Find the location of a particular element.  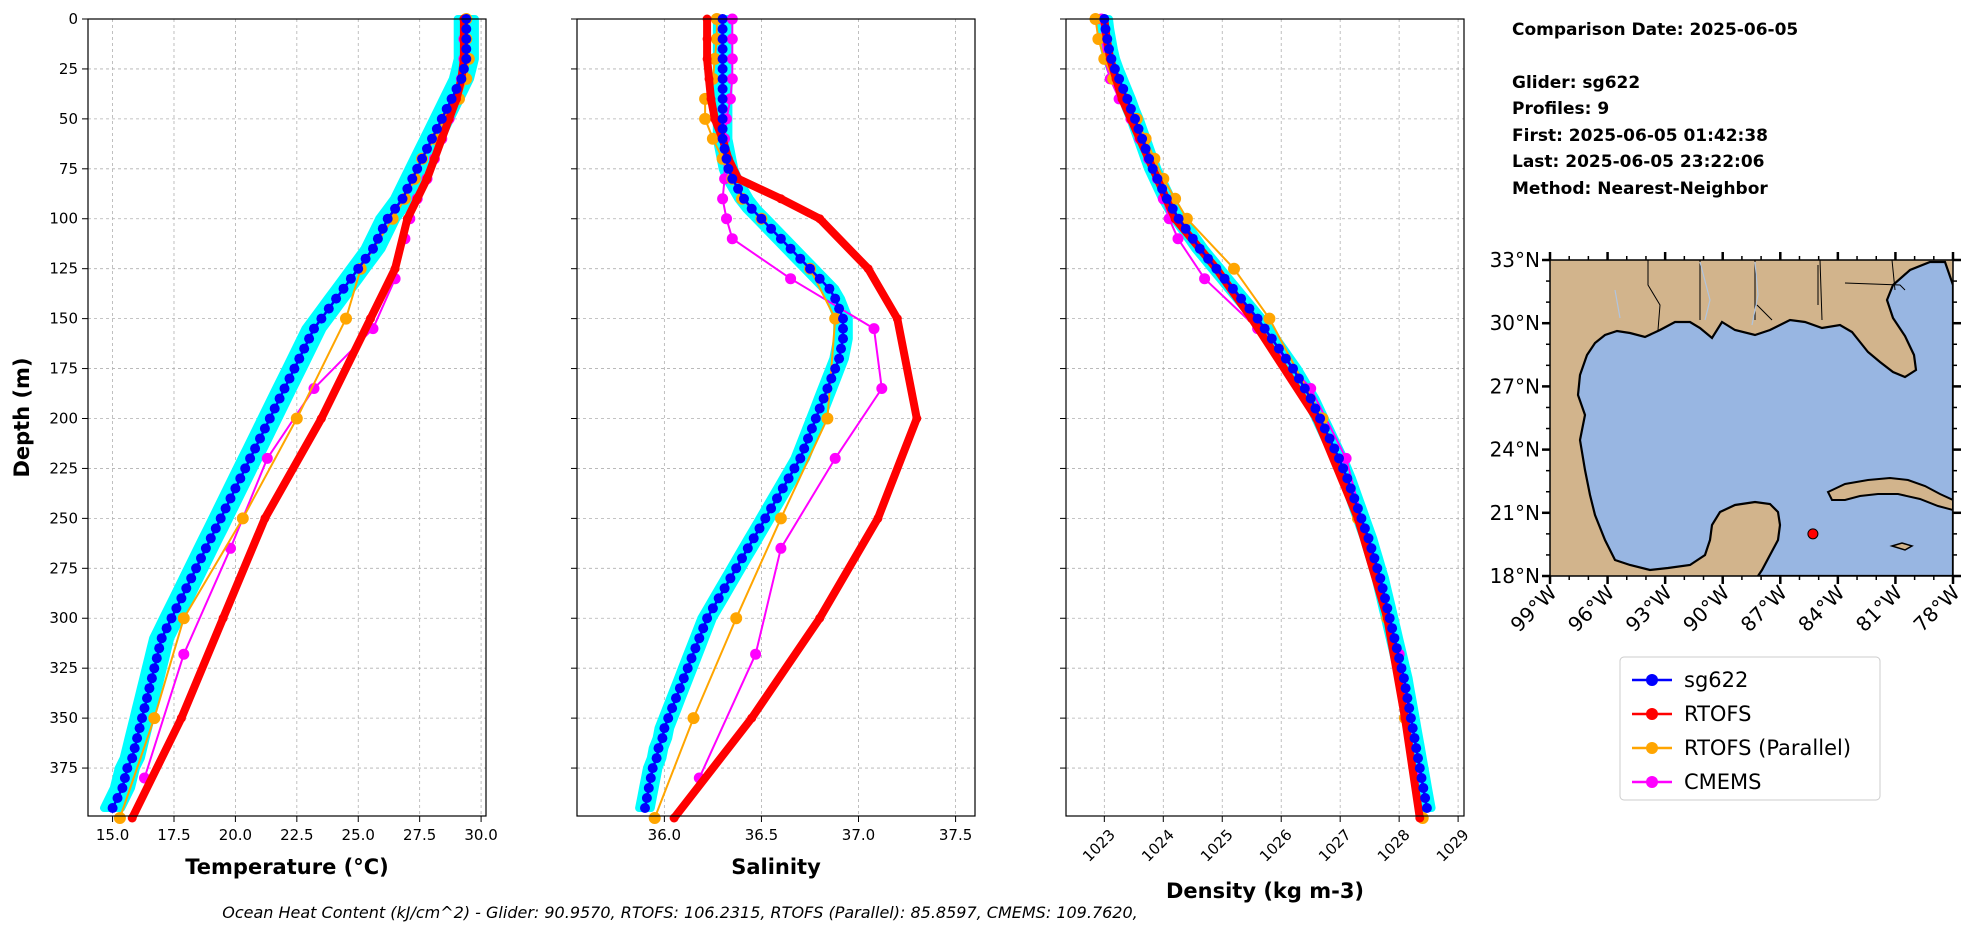

profile-count: Profiles: 9 is located at coordinates (1560, 109).